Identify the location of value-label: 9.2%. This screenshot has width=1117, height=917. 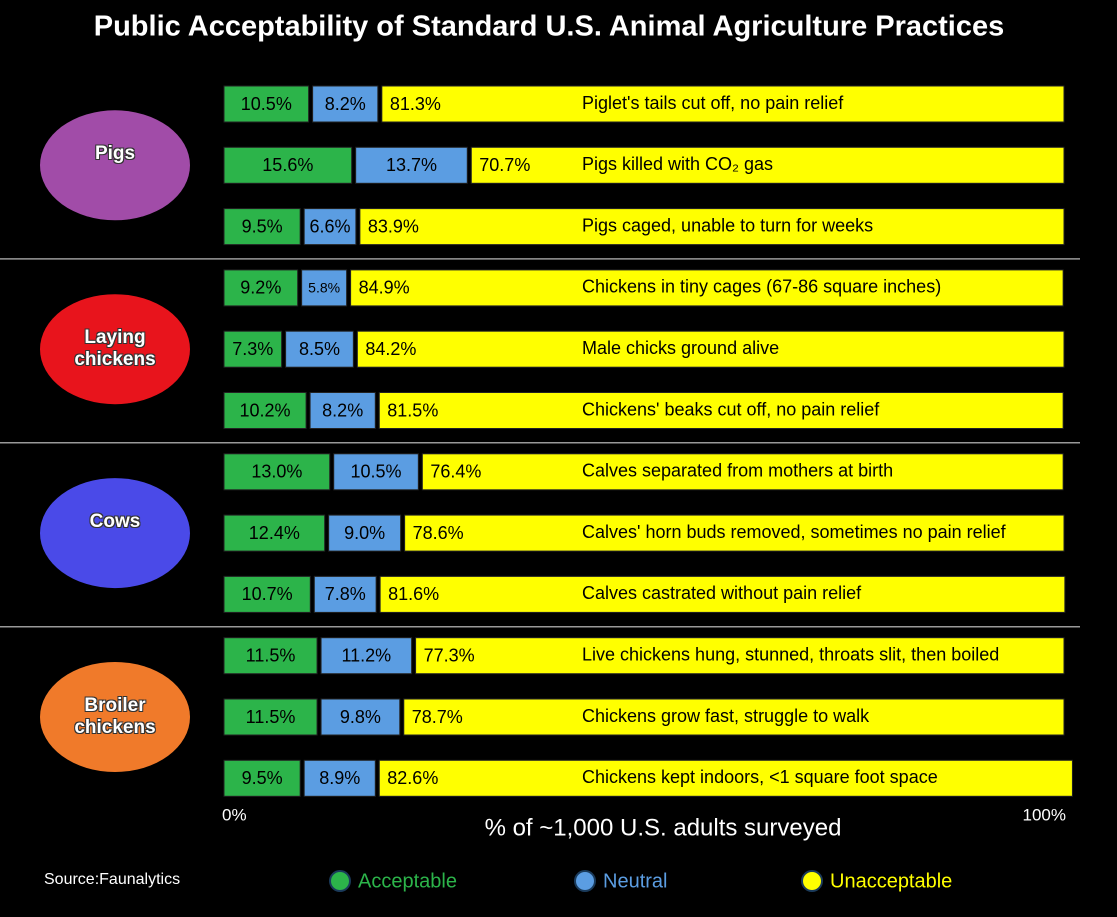
(260, 288).